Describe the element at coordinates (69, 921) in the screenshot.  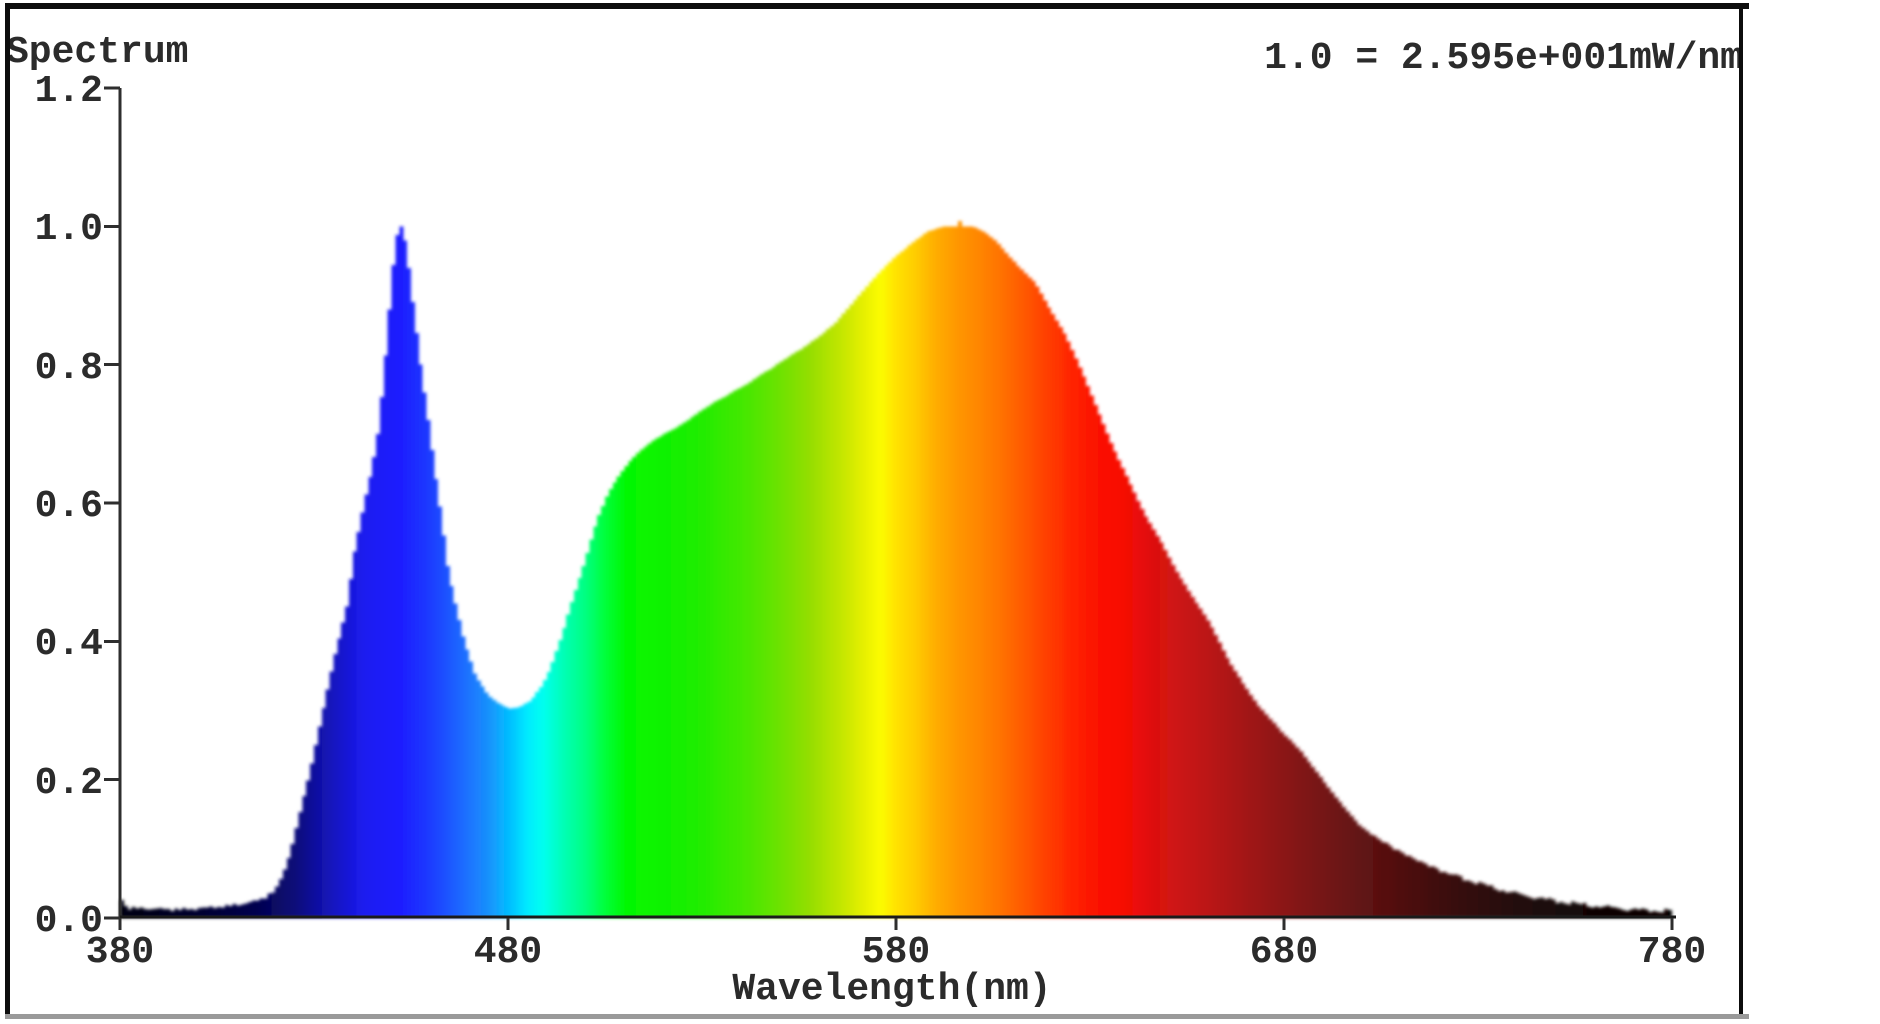
I see `svg-text: 0.0` at that location.